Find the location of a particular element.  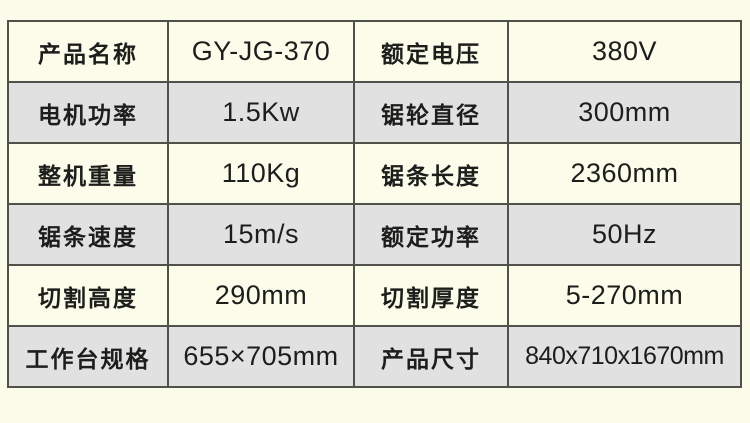

motor-power-value: 1.5Kw is located at coordinates (261, 112).